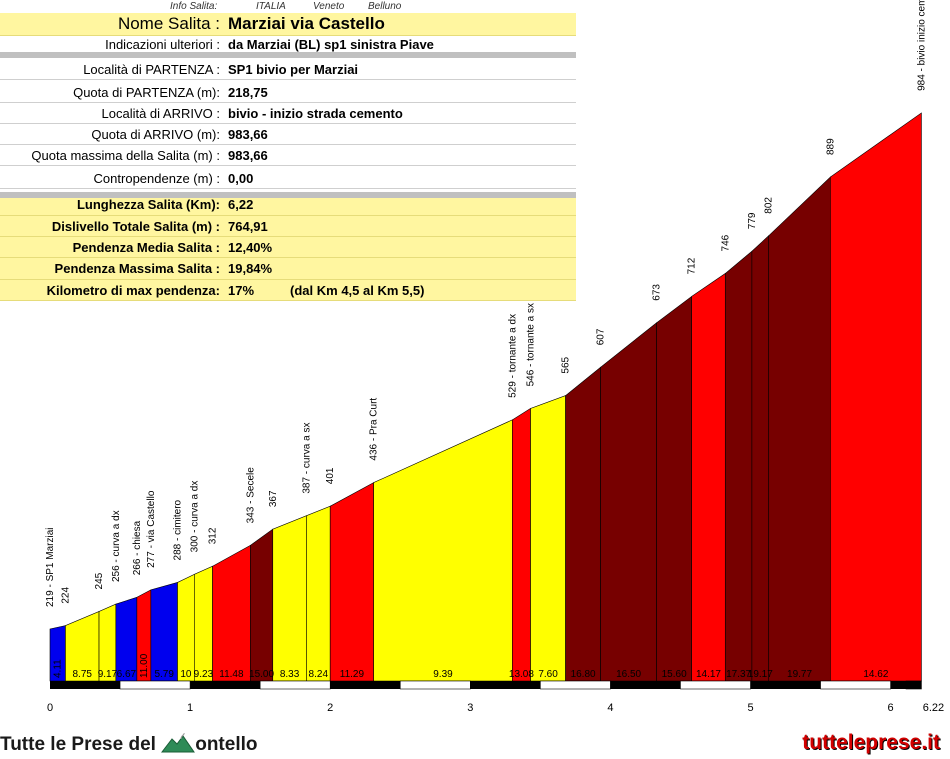 Image resolution: width=950 pixels, height=759 pixels. What do you see at coordinates (177, 529) in the screenshot?
I see `altitude-label: 288 - cimitero` at bounding box center [177, 529].